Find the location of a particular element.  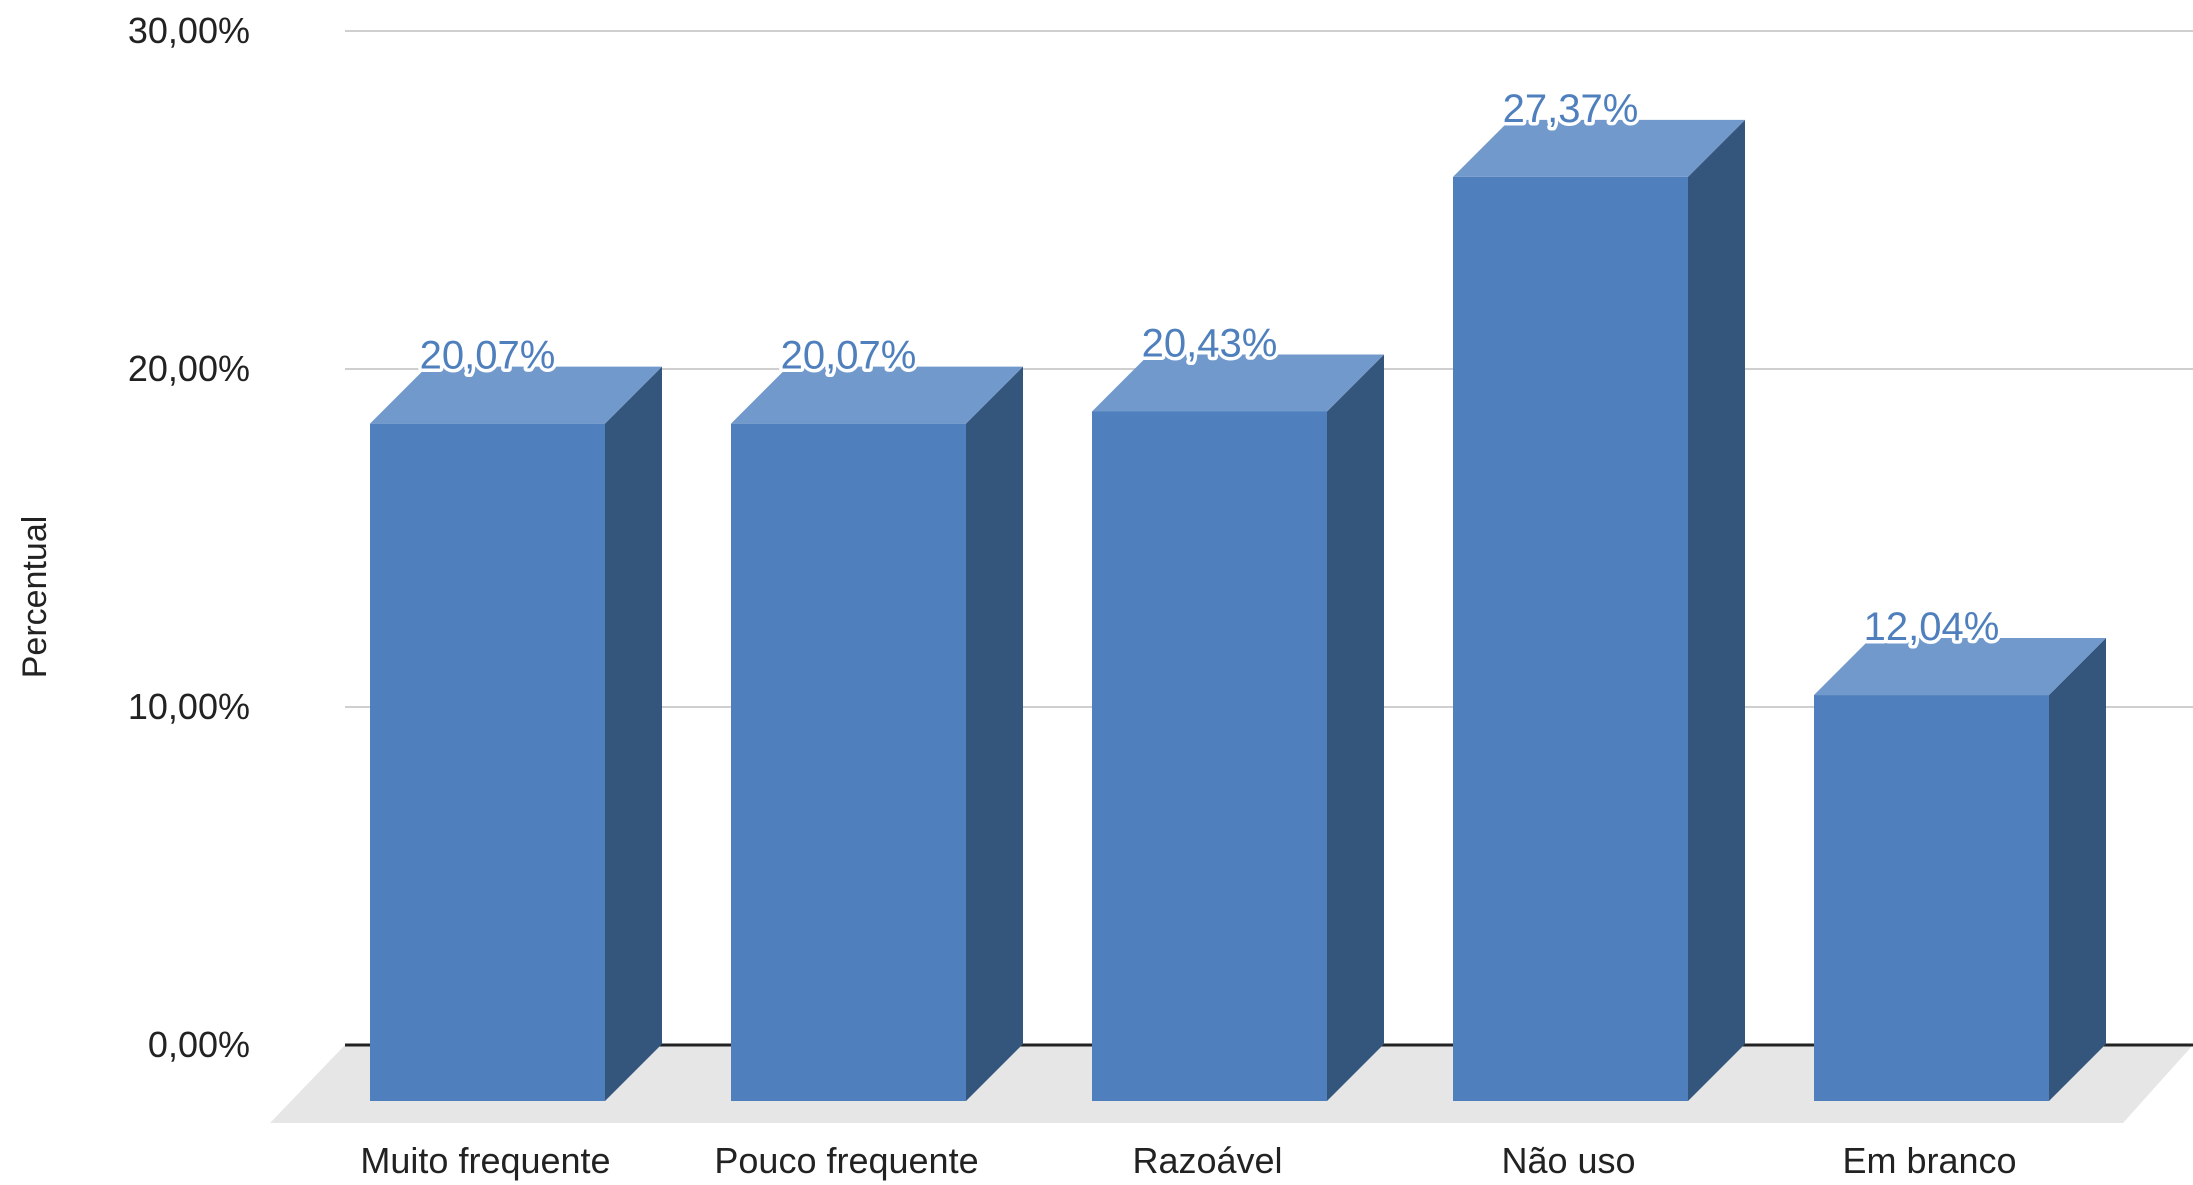

data-label: 27,37% is located at coordinates (1571, 109).